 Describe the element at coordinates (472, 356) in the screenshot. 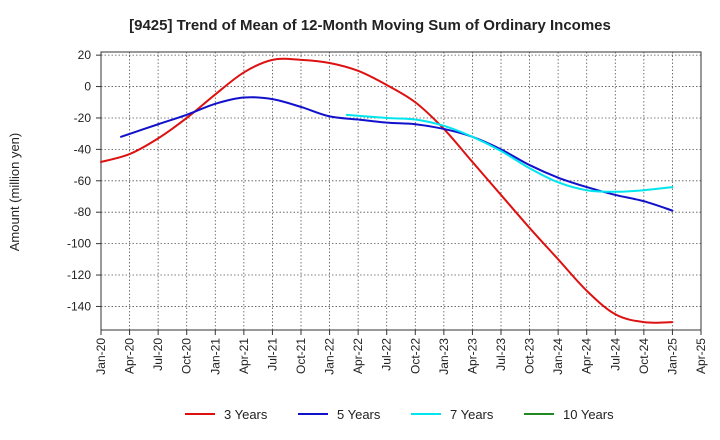

I see `x-tick-label: Apr-23` at that location.